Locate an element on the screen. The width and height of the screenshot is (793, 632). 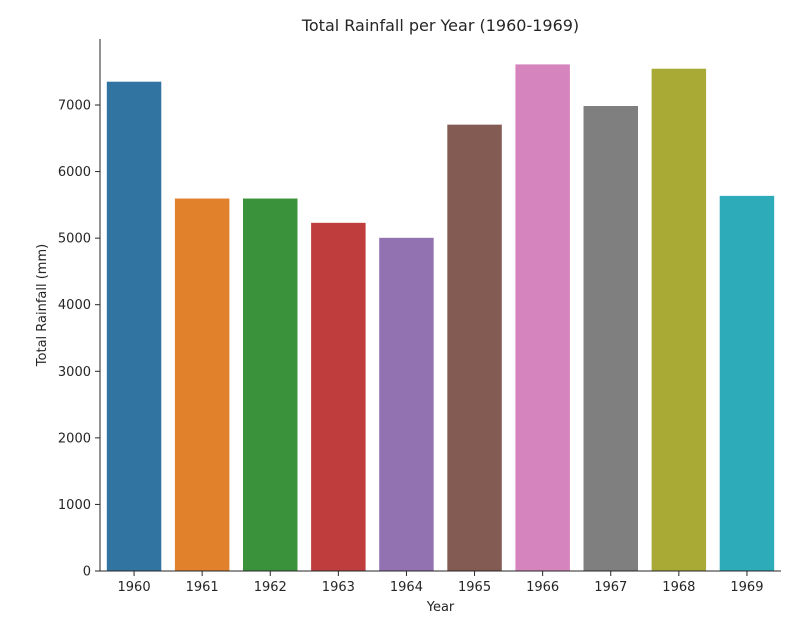
x-tick-label-1969: 1969 is located at coordinates (746, 587).